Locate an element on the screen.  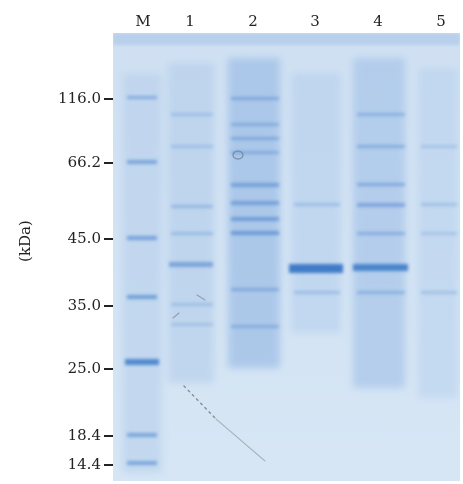
lane-label-5: 5 is located at coordinates (441, 21).